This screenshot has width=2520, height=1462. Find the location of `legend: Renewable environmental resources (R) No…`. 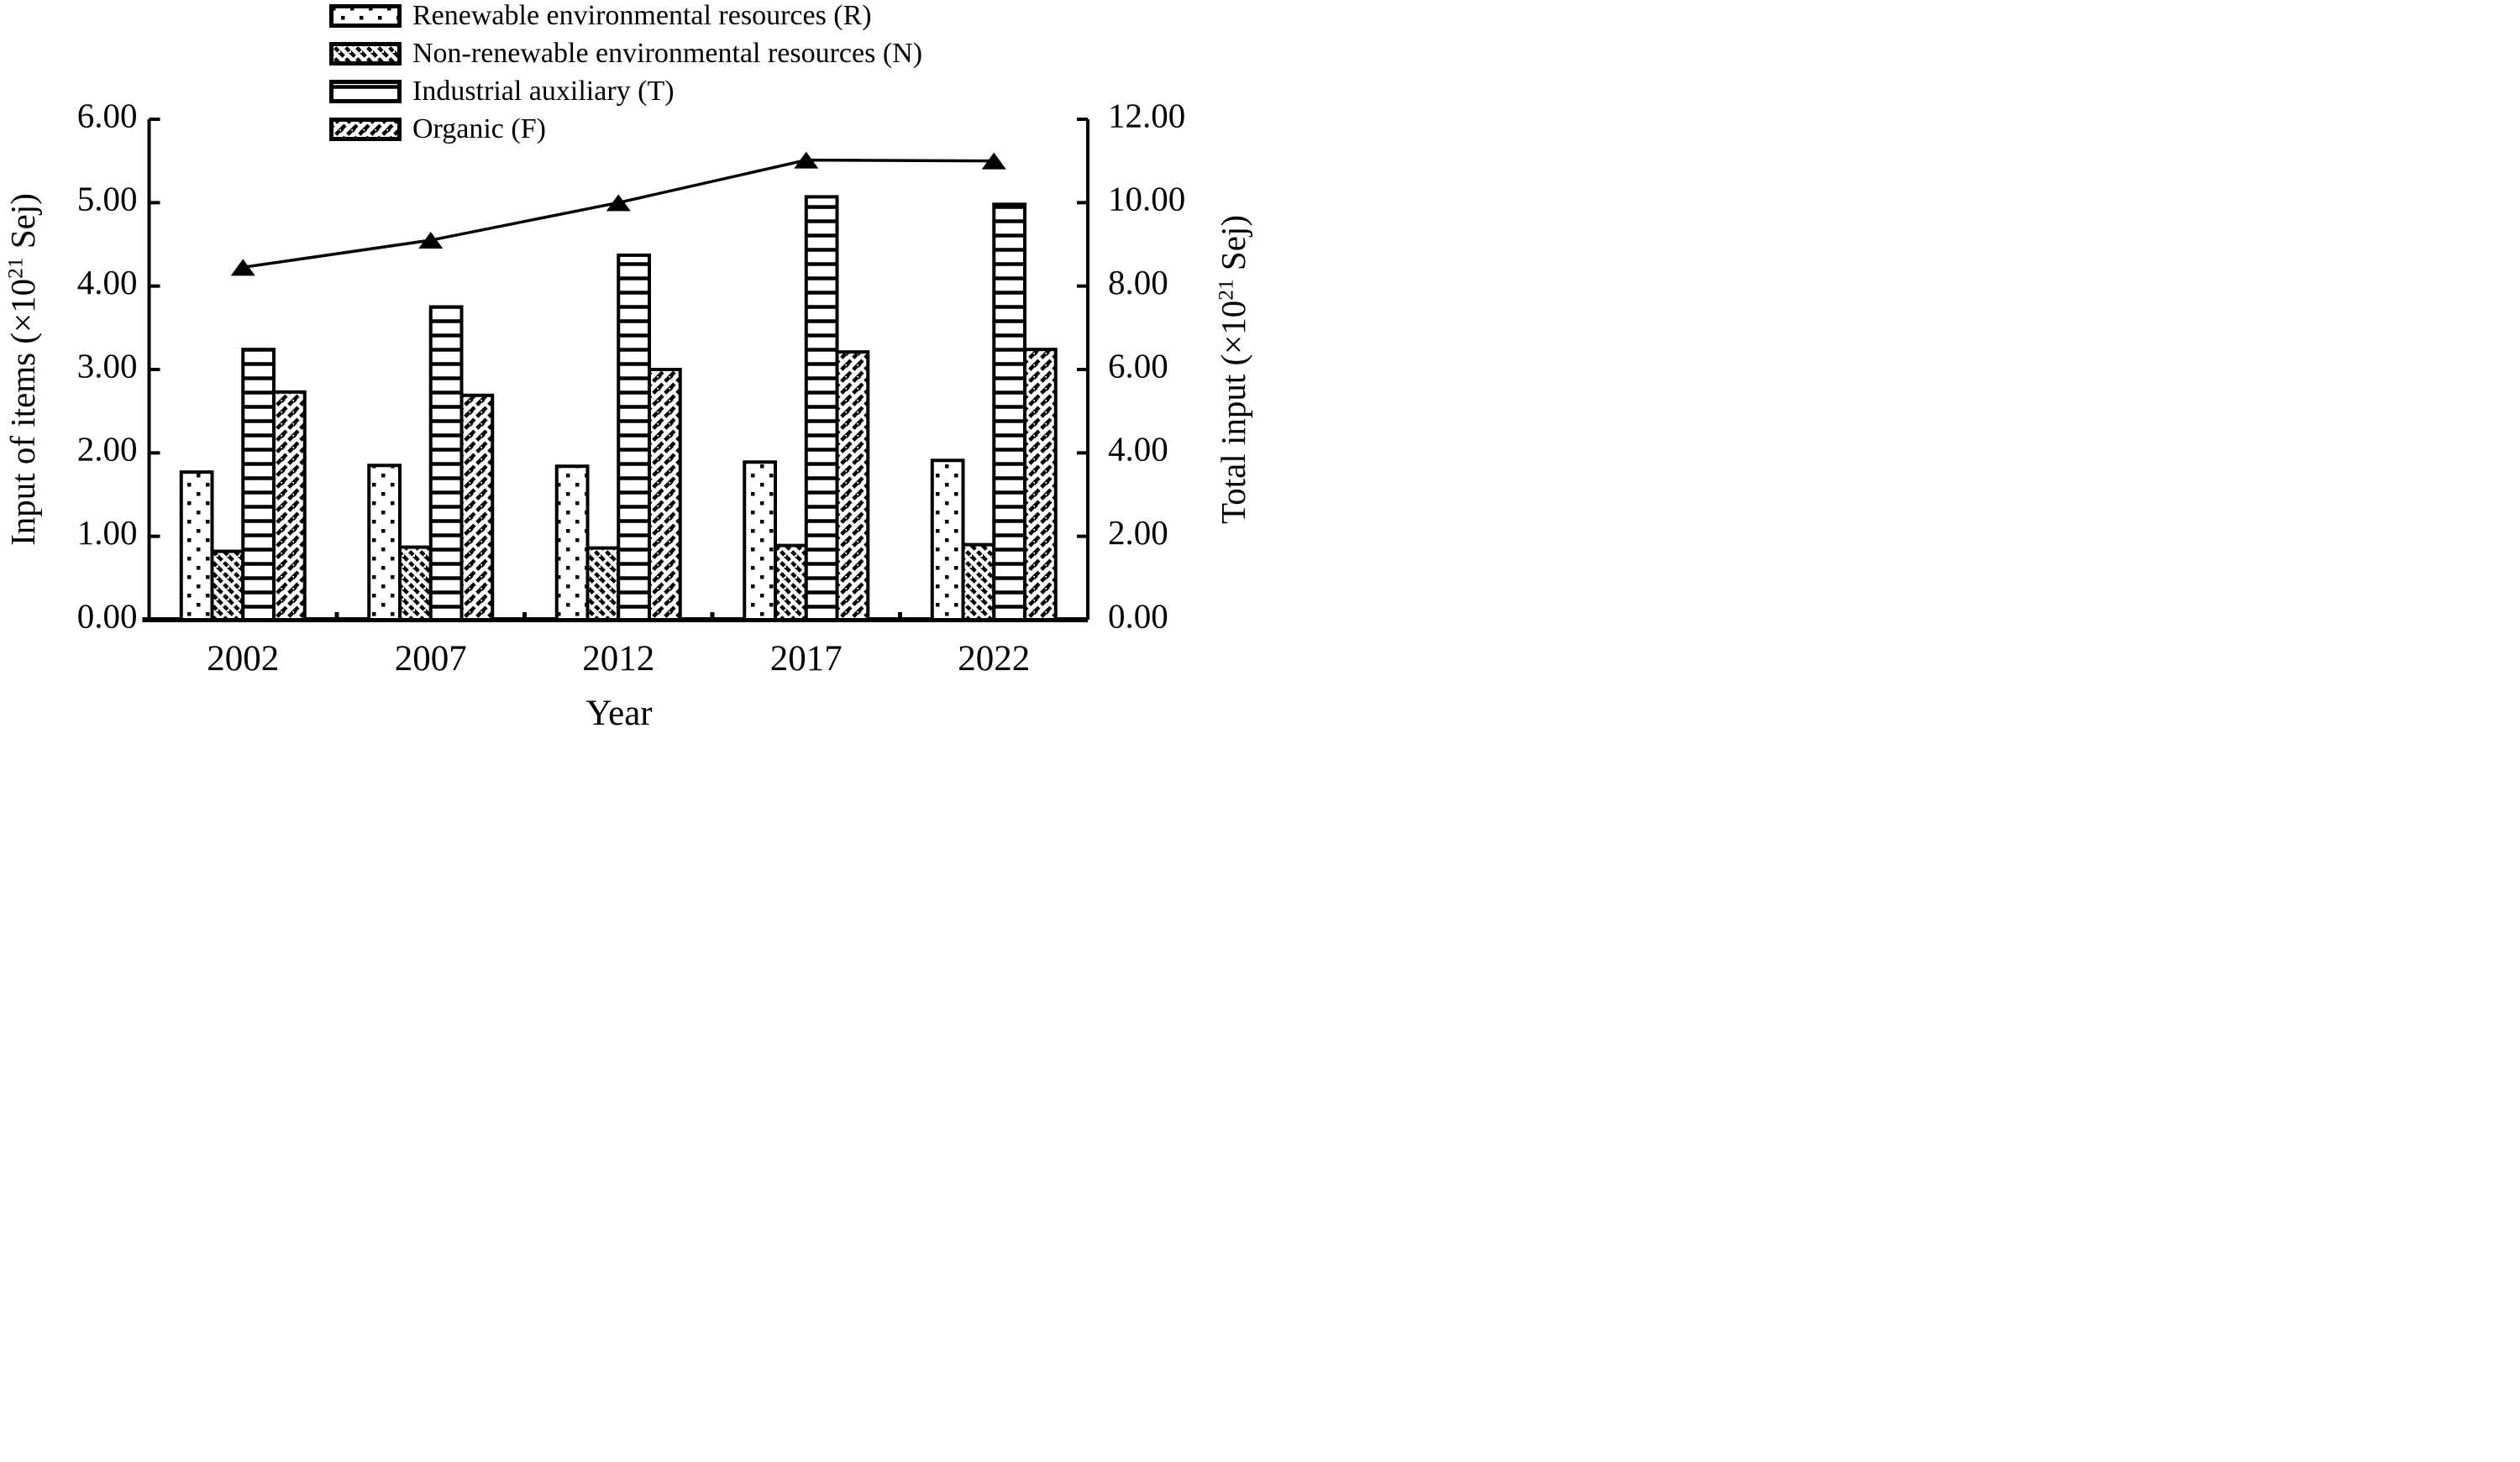

legend: Renewable environmental resources (R) No… is located at coordinates (625, 73).